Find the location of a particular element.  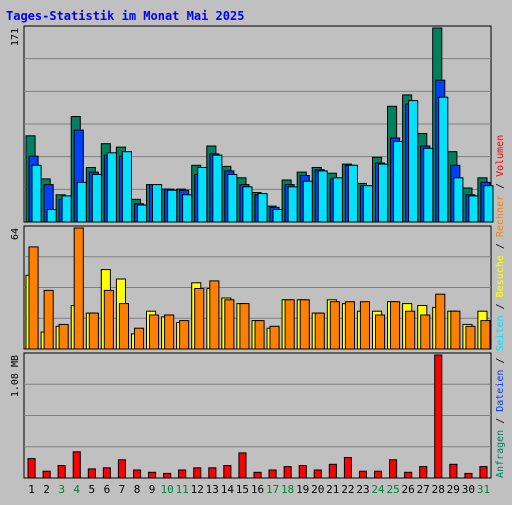

x-tick-label: 28 is located at coordinates (438, 489).